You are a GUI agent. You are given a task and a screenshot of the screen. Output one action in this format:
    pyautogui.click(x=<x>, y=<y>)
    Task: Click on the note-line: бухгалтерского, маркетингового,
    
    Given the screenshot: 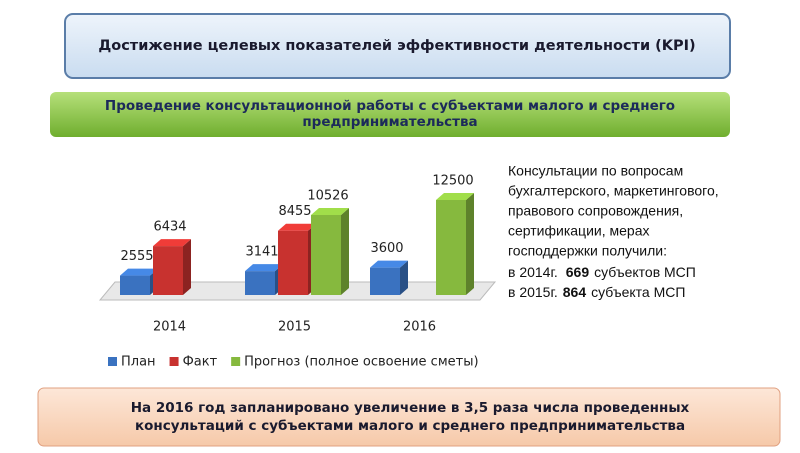 What is the action you would take?
    pyautogui.click(x=613, y=191)
    